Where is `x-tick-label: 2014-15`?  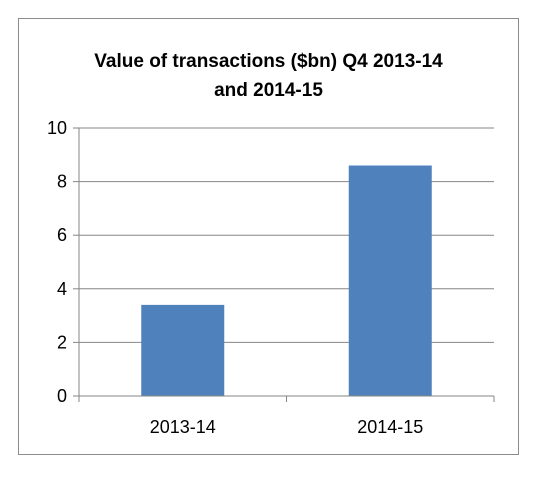
x-tick-label: 2014-15 is located at coordinates (390, 427).